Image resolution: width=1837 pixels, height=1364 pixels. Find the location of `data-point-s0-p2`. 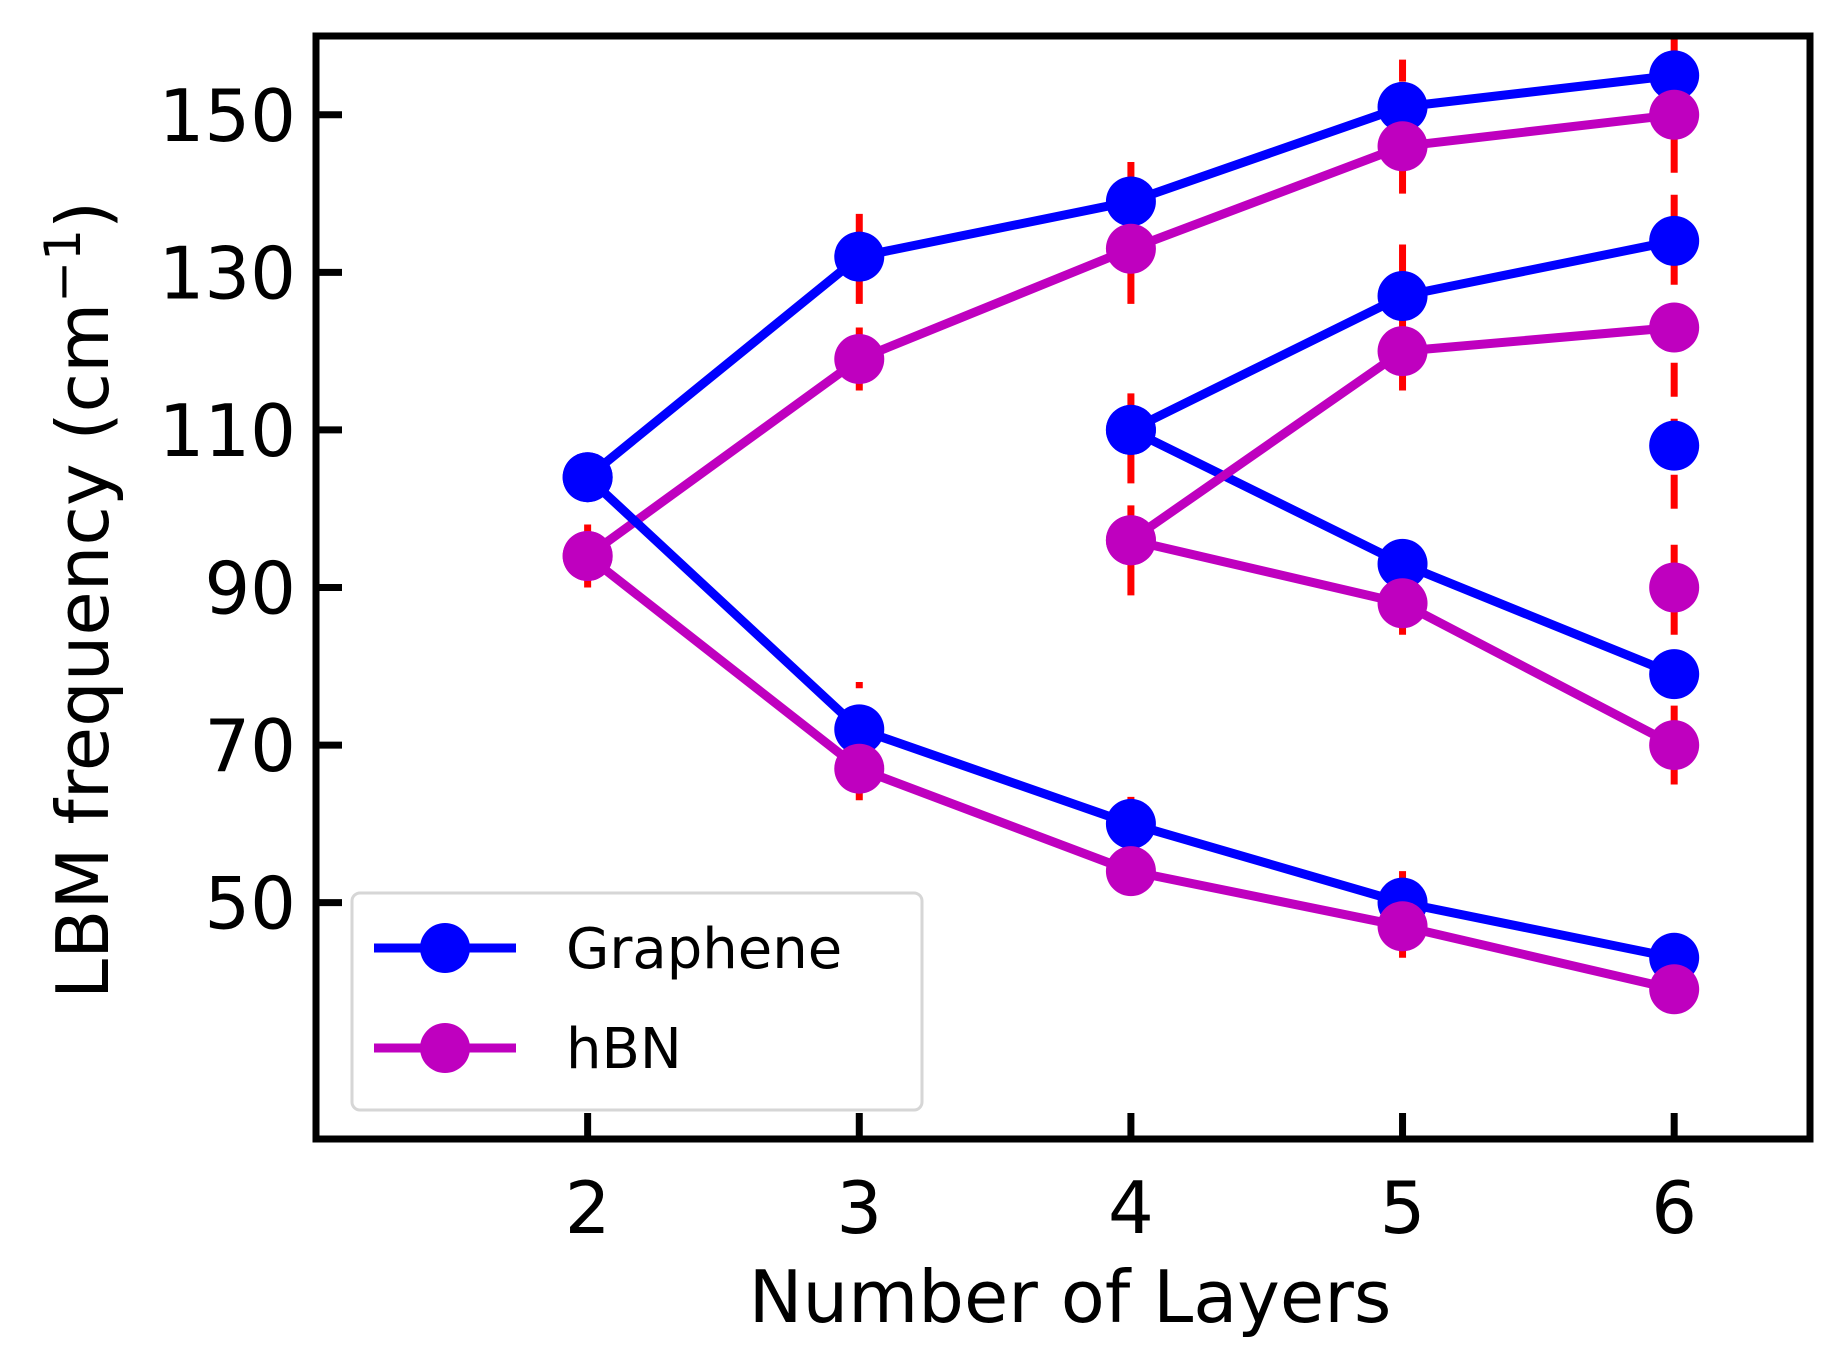

data-point-s0-p2 is located at coordinates (1130, 201).